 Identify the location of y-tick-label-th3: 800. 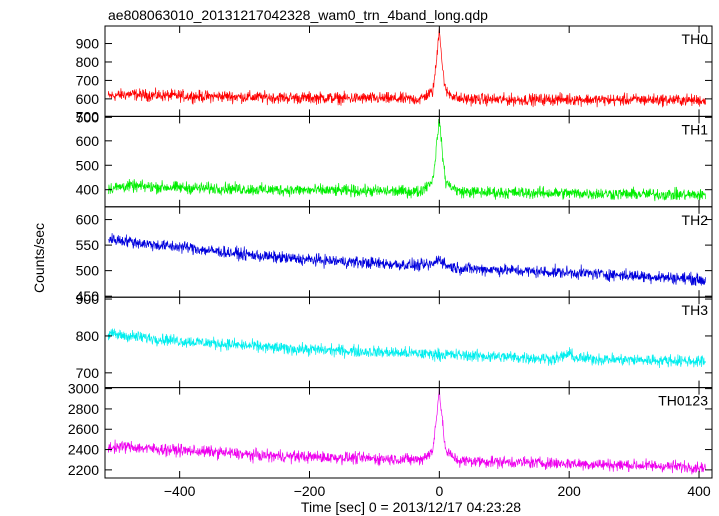
(88, 336).